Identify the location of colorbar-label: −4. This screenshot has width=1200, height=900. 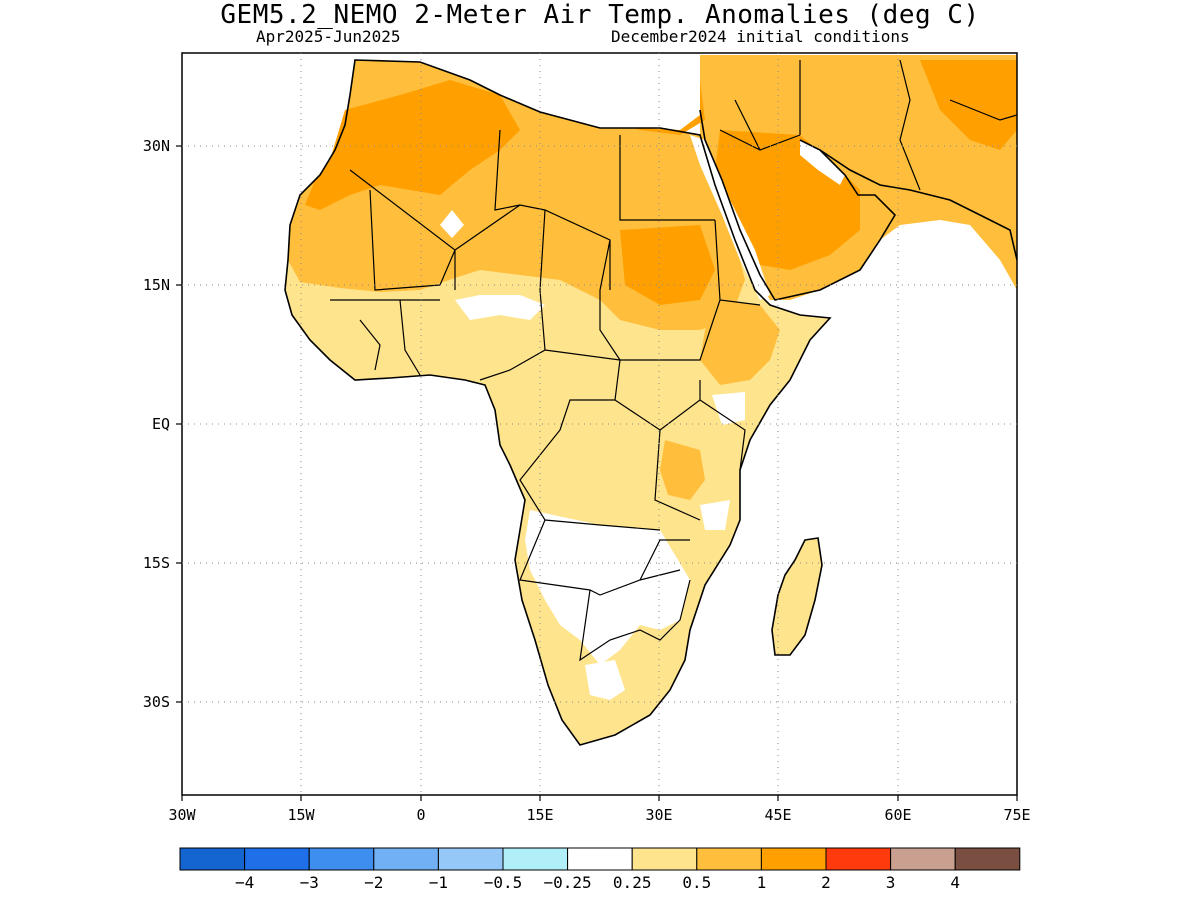
(244, 882).